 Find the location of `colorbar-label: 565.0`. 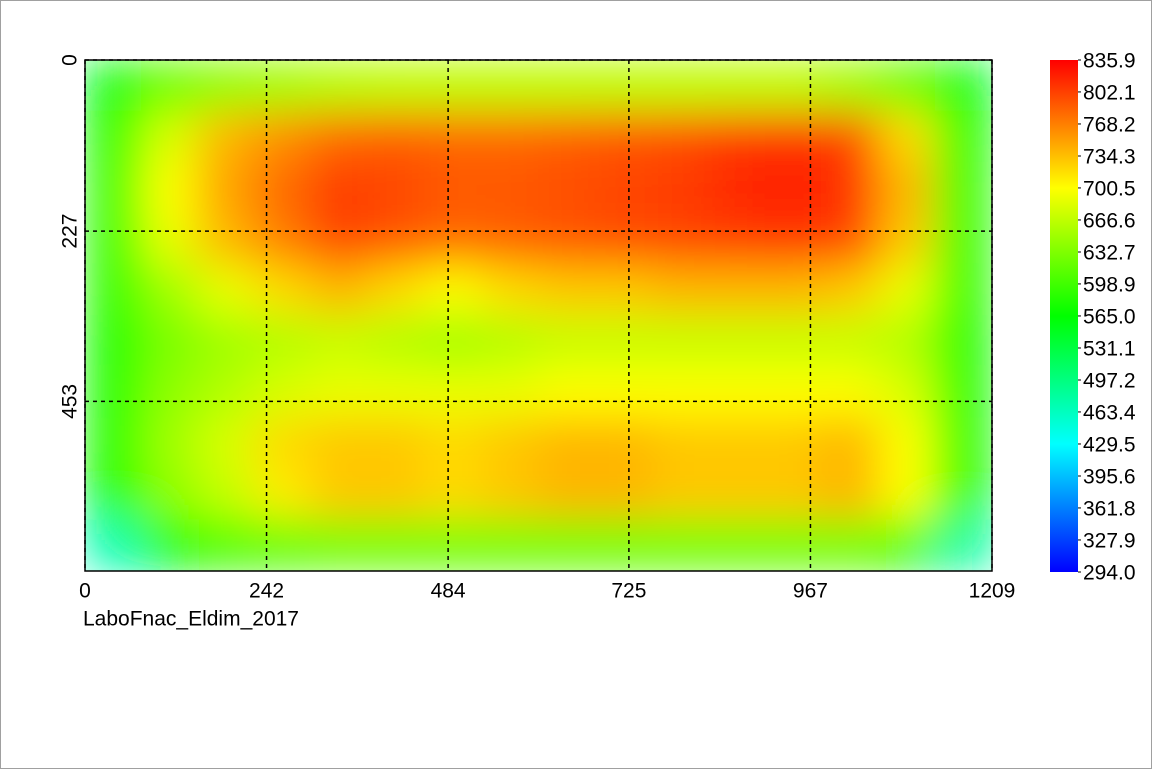

colorbar-label: 565.0 is located at coordinates (1109, 316).